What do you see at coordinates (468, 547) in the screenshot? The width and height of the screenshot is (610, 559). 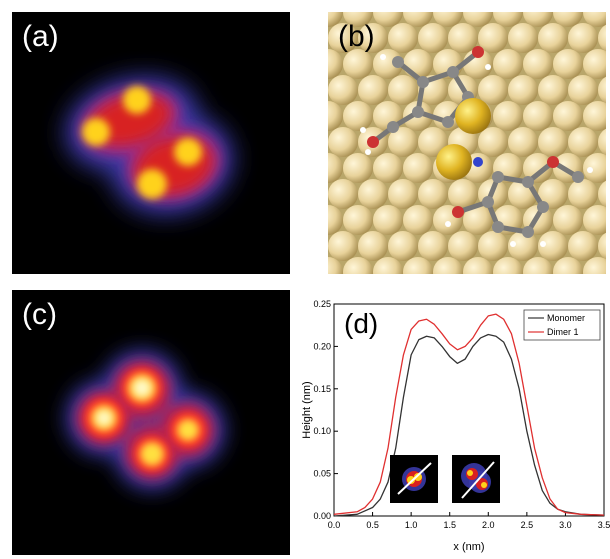 I see `x-axis-label: x (nm)` at bounding box center [468, 547].